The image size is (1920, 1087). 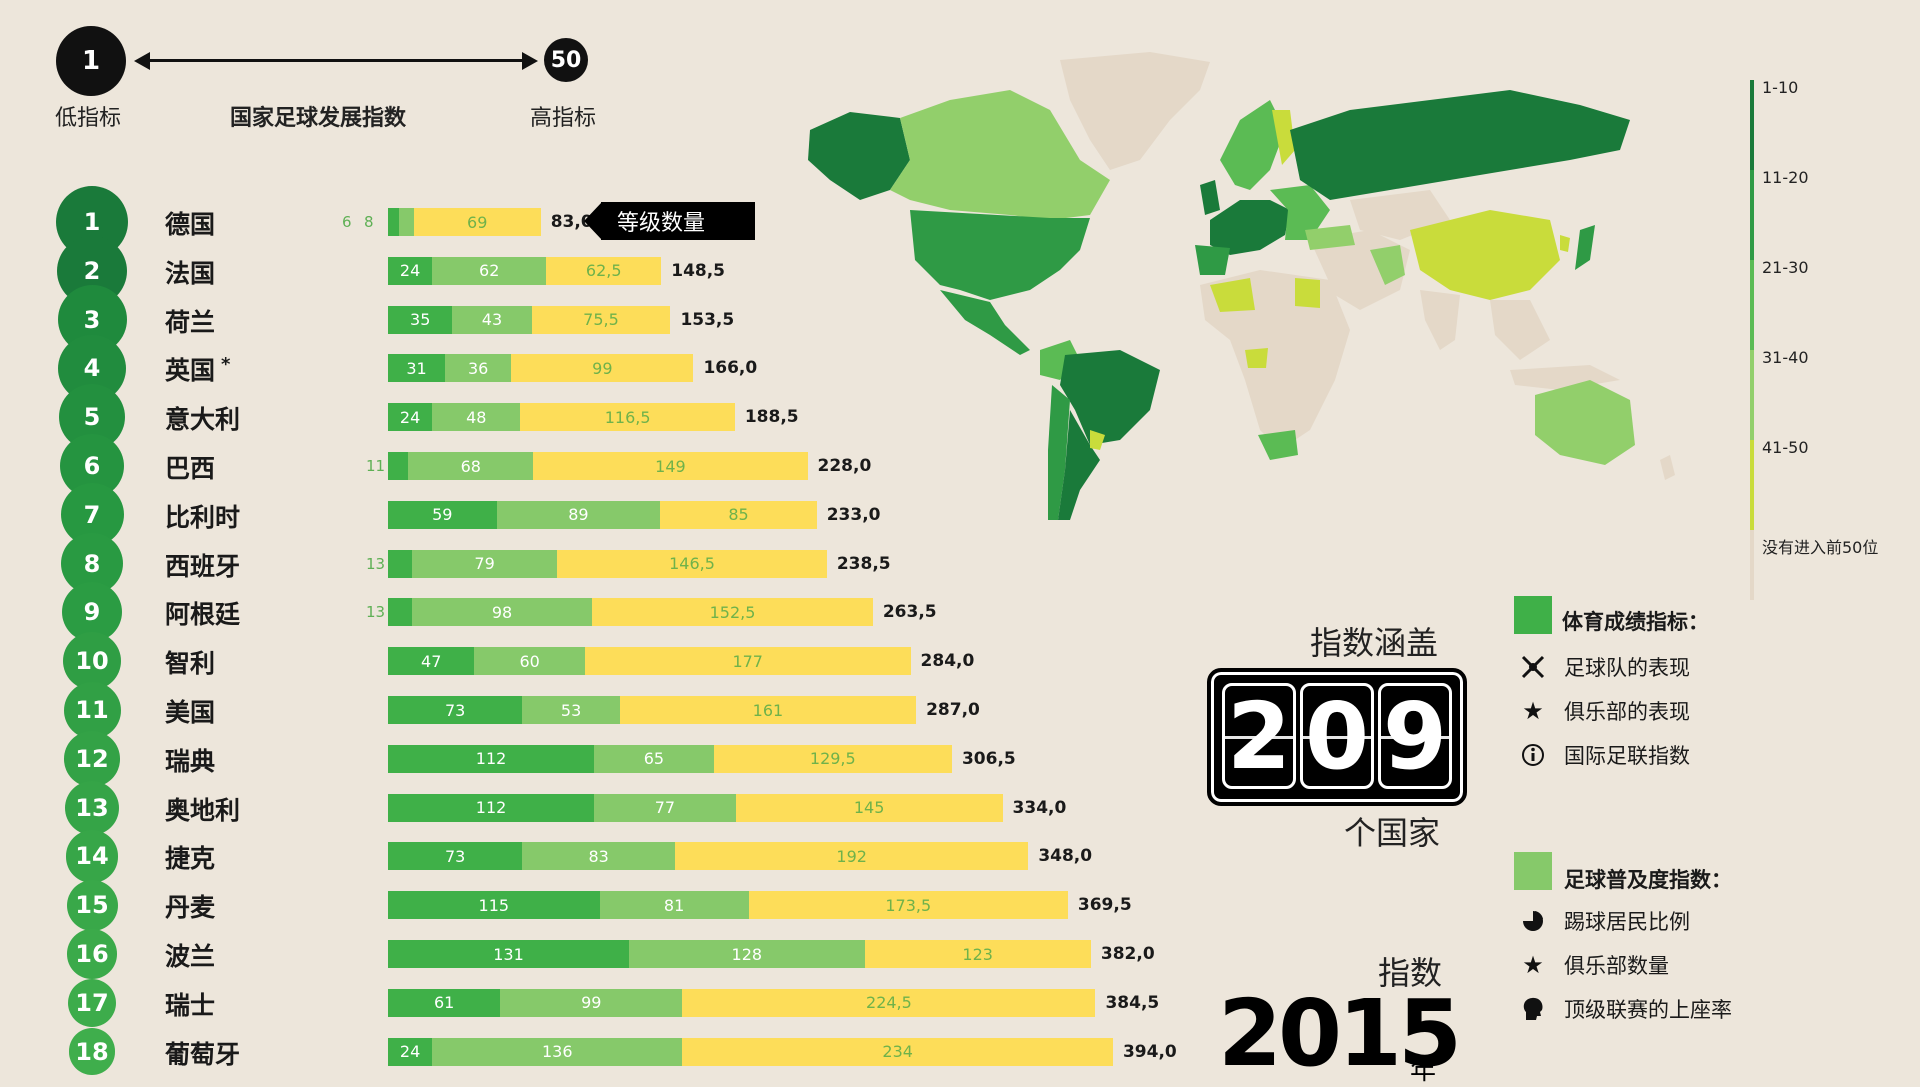 I want to click on bar-segment-3: 69, so click(x=477, y=222).